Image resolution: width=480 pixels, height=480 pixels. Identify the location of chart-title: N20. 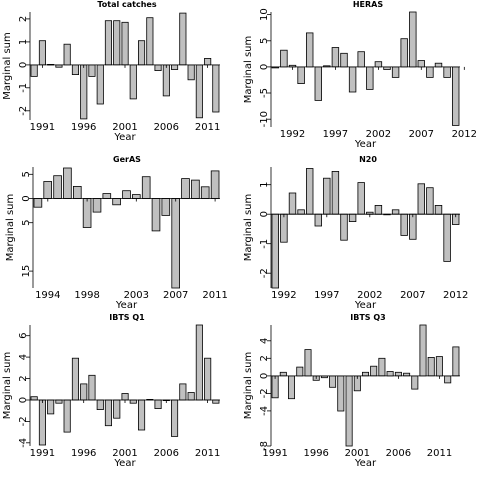
(368, 159).